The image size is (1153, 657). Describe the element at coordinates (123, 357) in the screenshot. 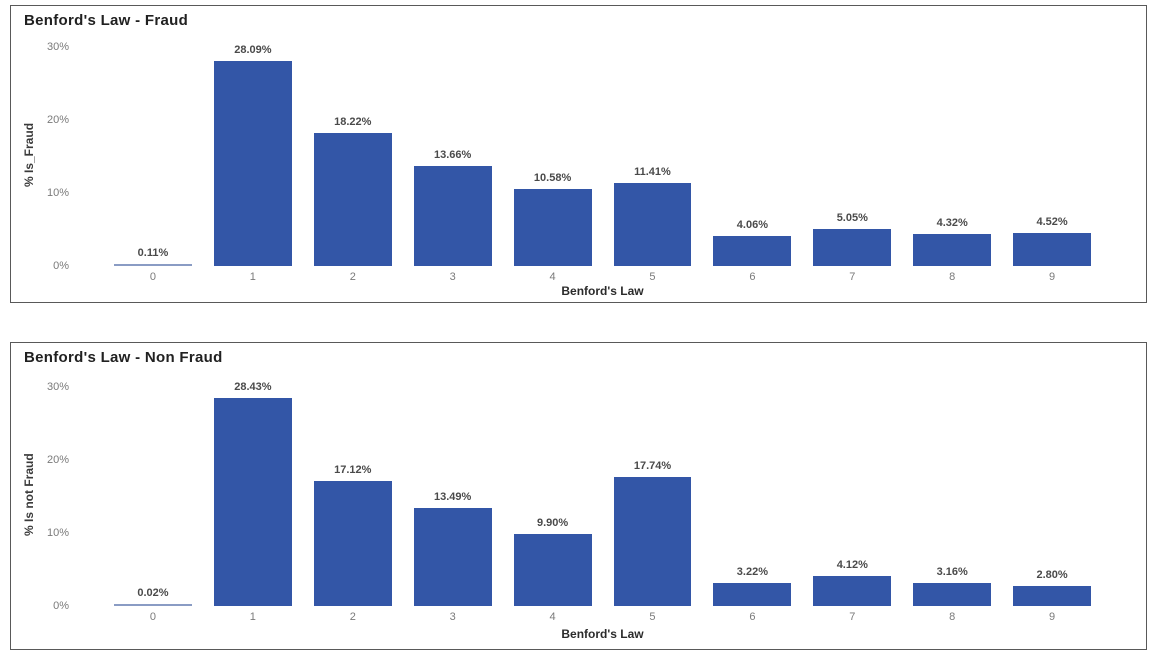

I see `chart-title: Benford's Law - Non Fraud` at that location.